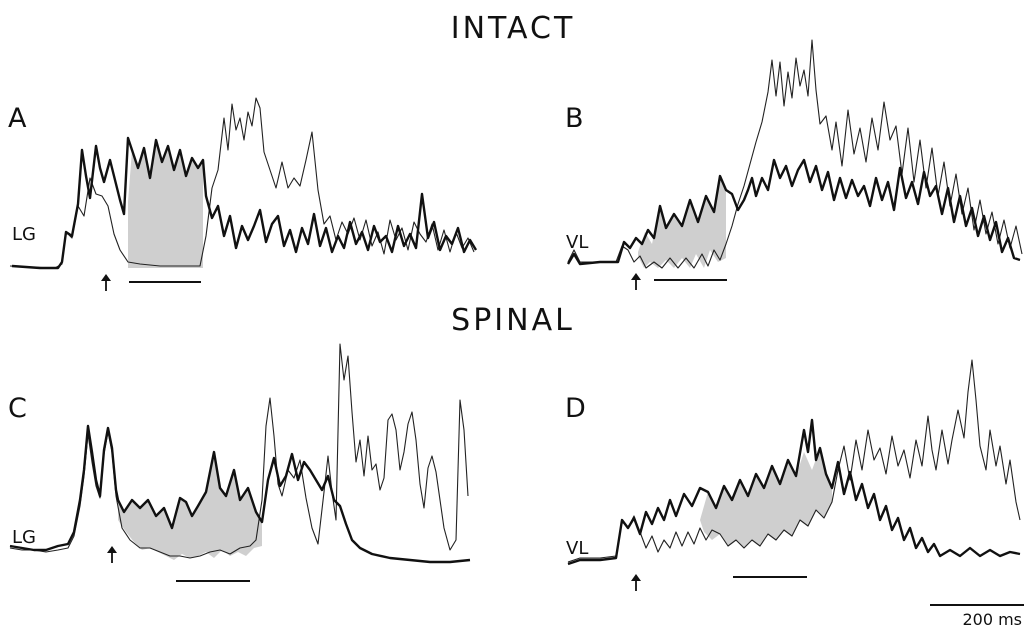  I want to click on panel-letter-d: D, so click(575, 408).